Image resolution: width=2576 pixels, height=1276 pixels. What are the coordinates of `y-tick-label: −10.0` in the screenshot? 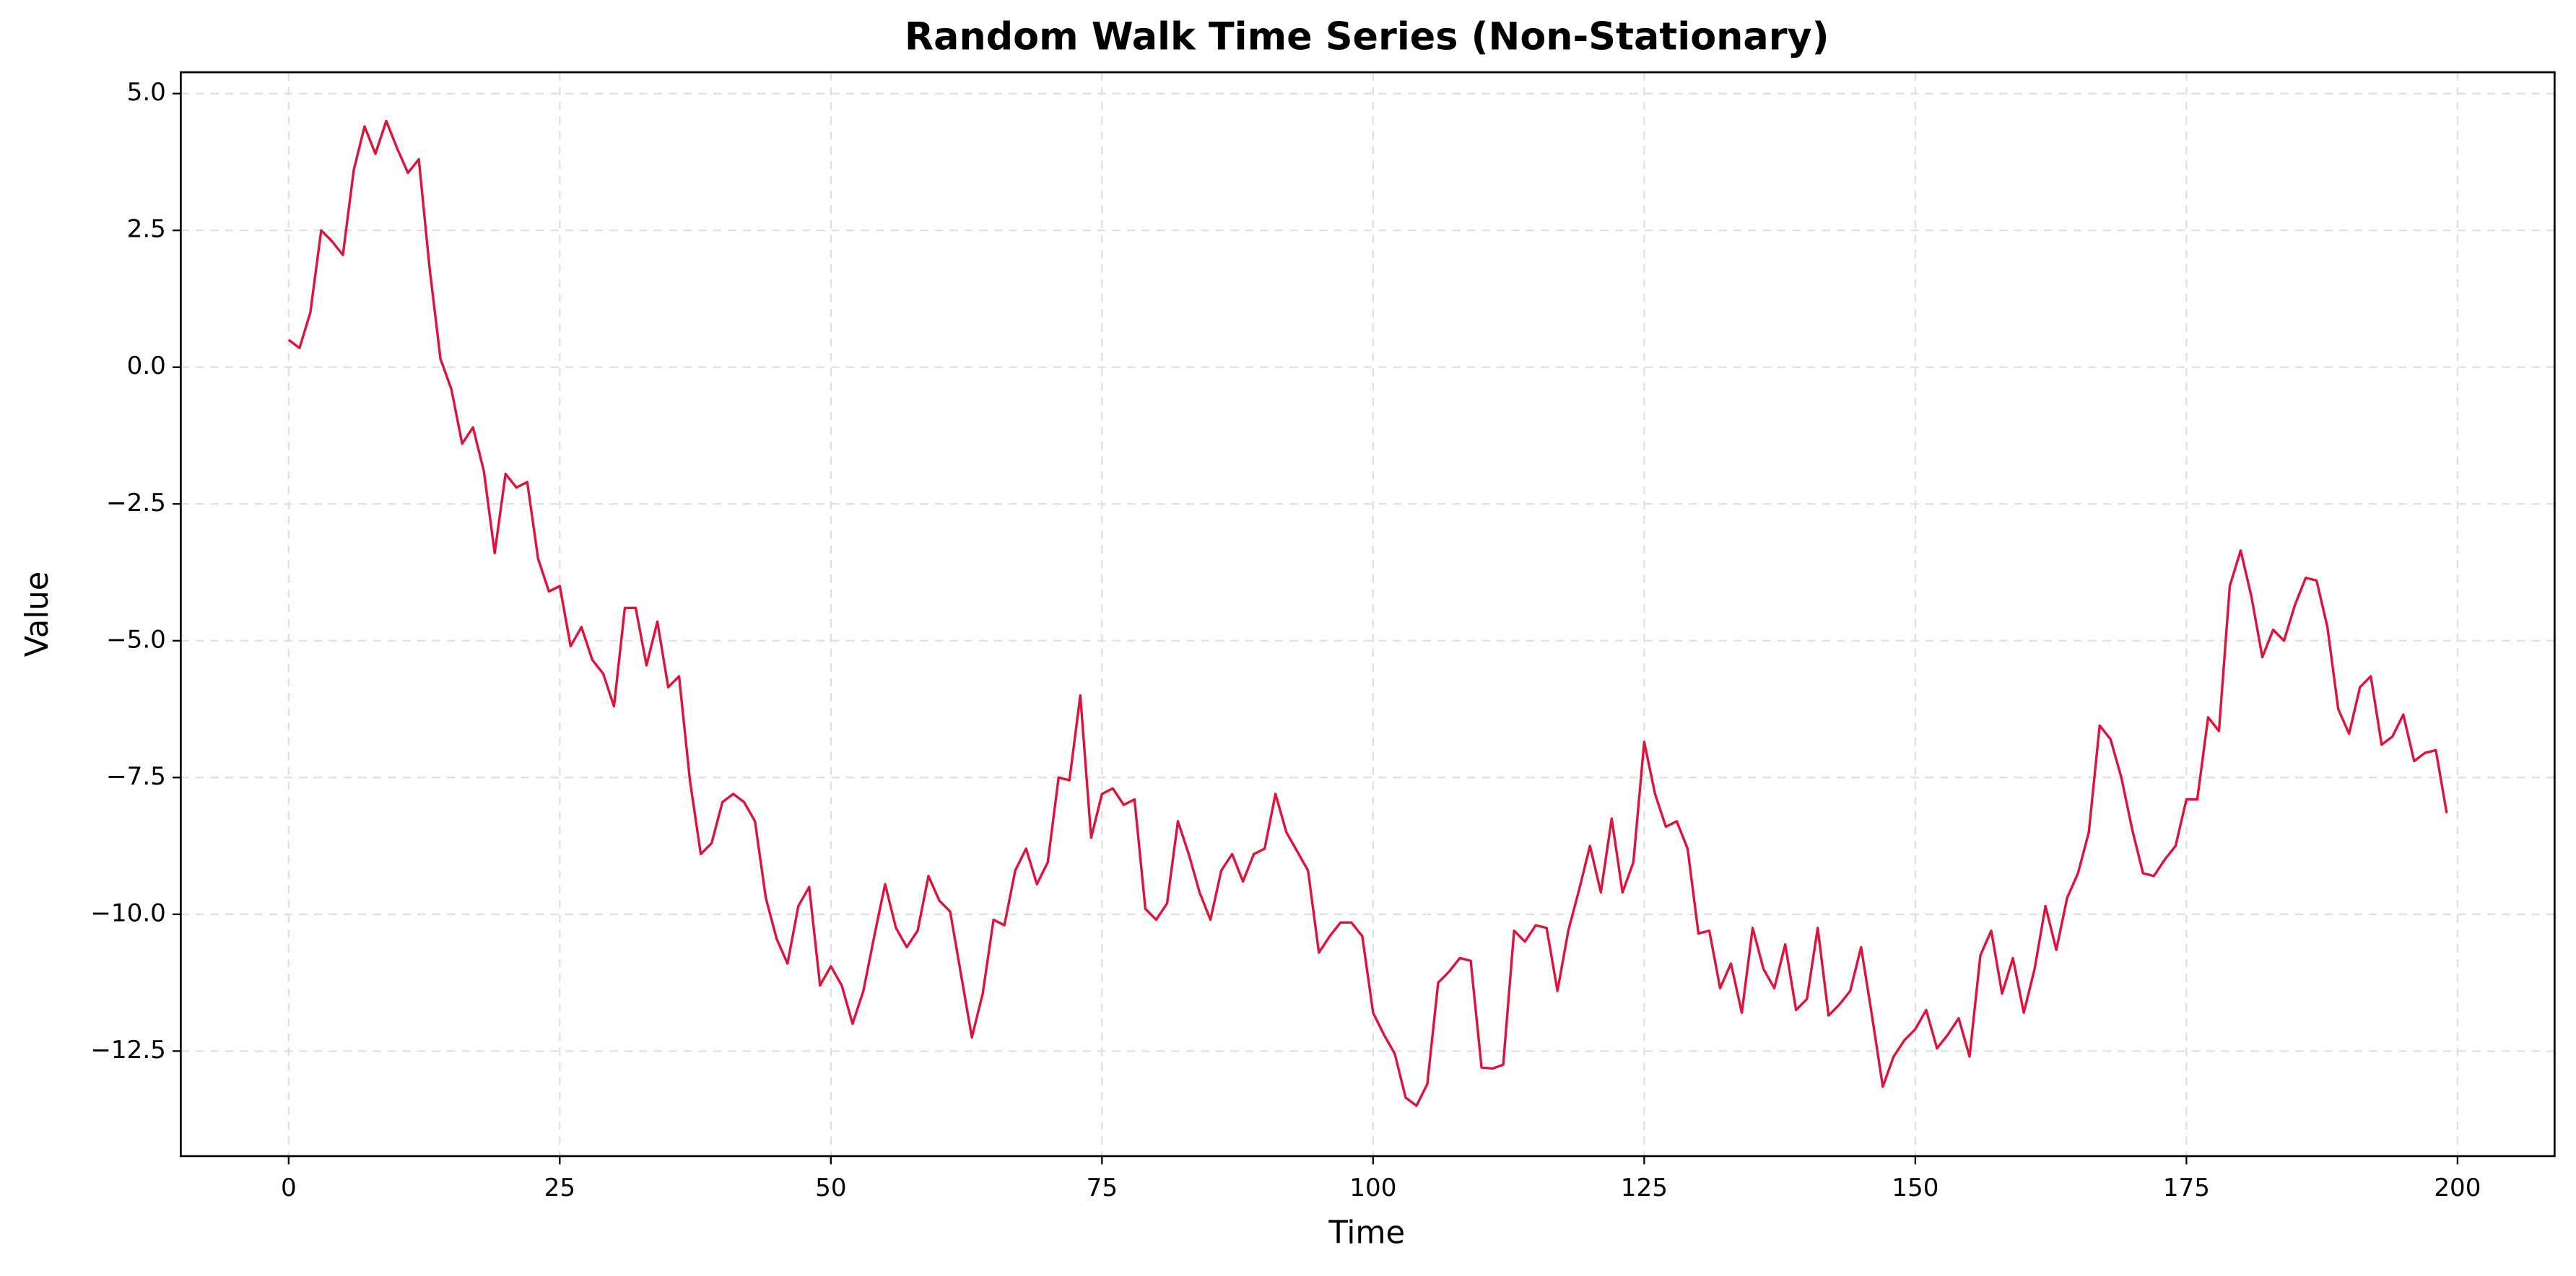 It's located at (128, 913).